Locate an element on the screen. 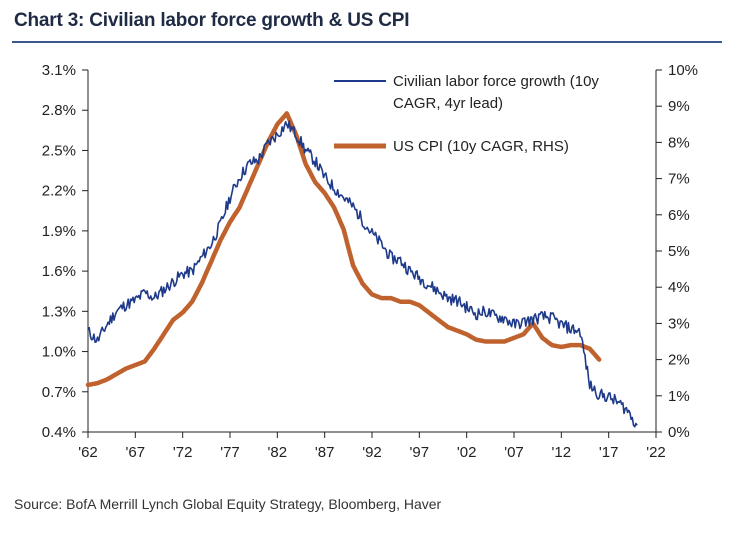  legend-cpi-label: US CPI (10y CAGR, RHS) is located at coordinates (481, 146).